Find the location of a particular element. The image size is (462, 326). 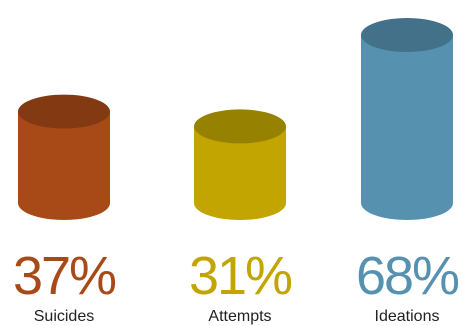

value-label: 37% is located at coordinates (64, 276).